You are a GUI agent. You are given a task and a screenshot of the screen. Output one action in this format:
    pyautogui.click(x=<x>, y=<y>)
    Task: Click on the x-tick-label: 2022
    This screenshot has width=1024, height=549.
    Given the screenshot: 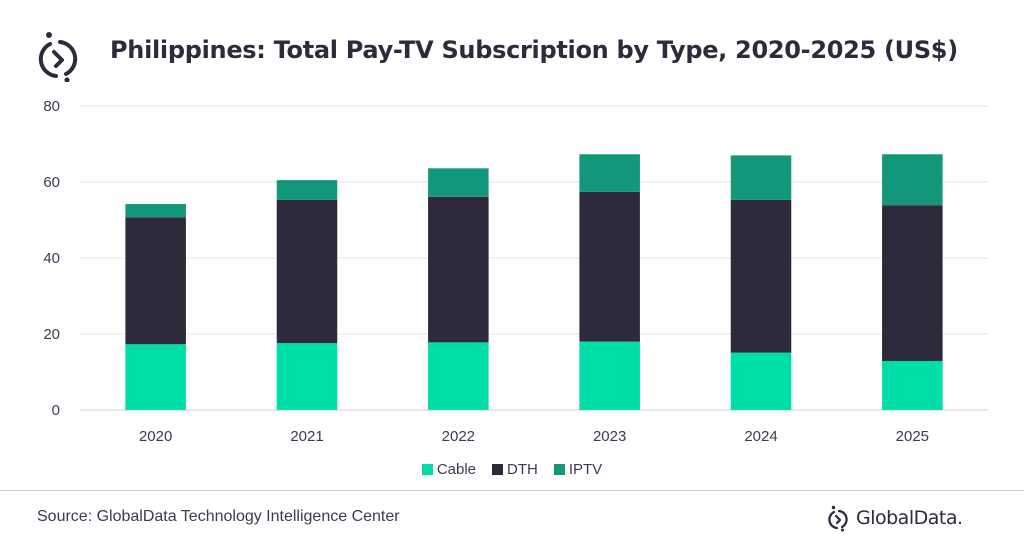 What is the action you would take?
    pyautogui.click(x=458, y=436)
    